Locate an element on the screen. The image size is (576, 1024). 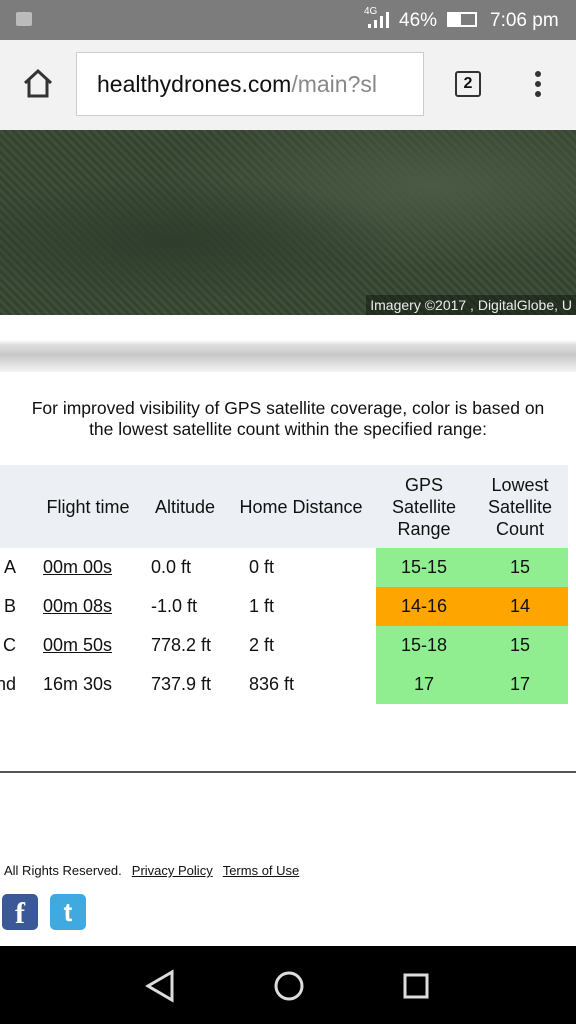
signal-icon is located at coordinates (378, 20).